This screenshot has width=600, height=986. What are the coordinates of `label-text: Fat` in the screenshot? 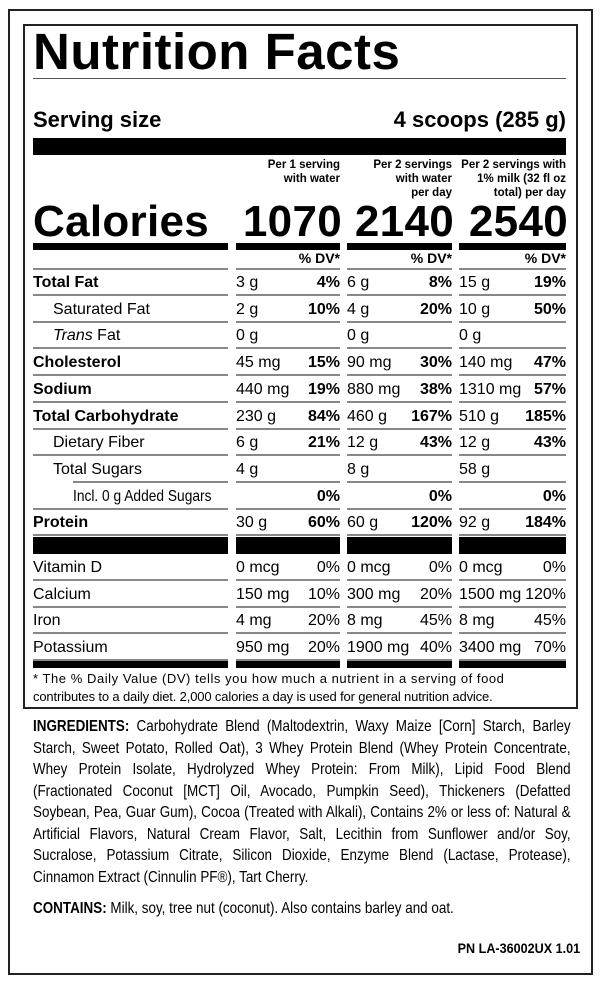 It's located at (106, 336).